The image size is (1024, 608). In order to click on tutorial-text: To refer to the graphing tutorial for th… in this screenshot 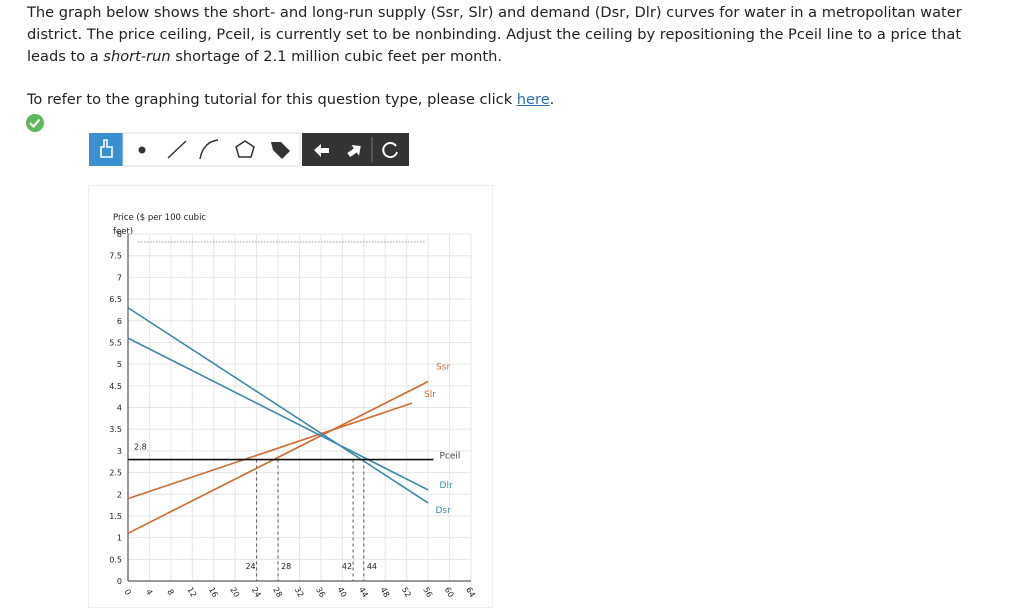, I will do `click(272, 99)`.